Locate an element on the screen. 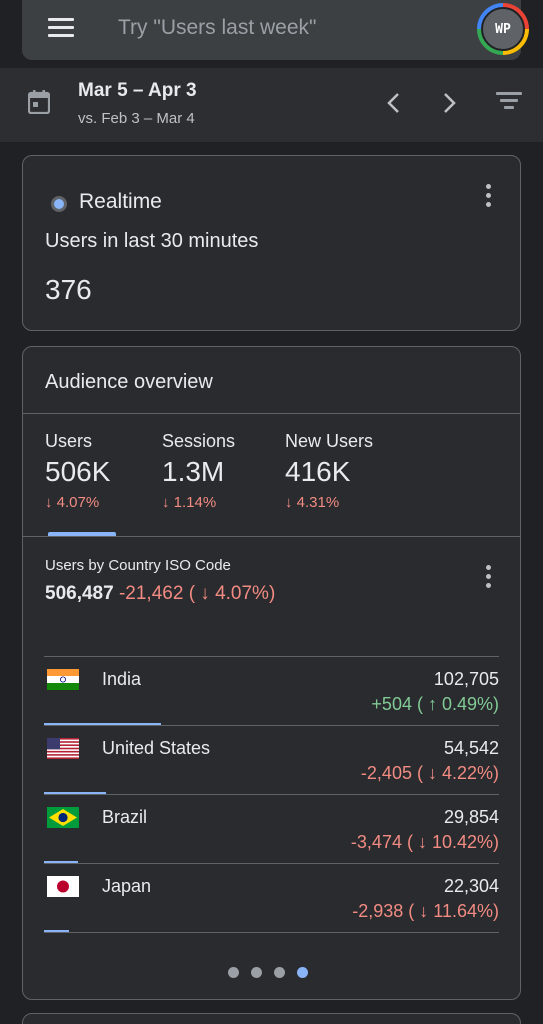 The height and width of the screenshot is (1024, 543). japan-flag-icon is located at coordinates (63, 886).